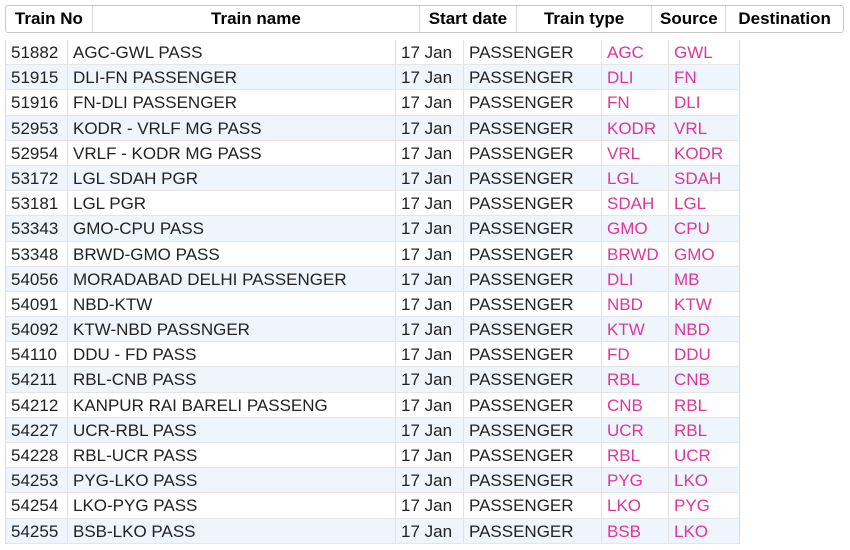 This screenshot has width=850, height=550. What do you see at coordinates (689, 19) in the screenshot?
I see `column-header: Source` at bounding box center [689, 19].